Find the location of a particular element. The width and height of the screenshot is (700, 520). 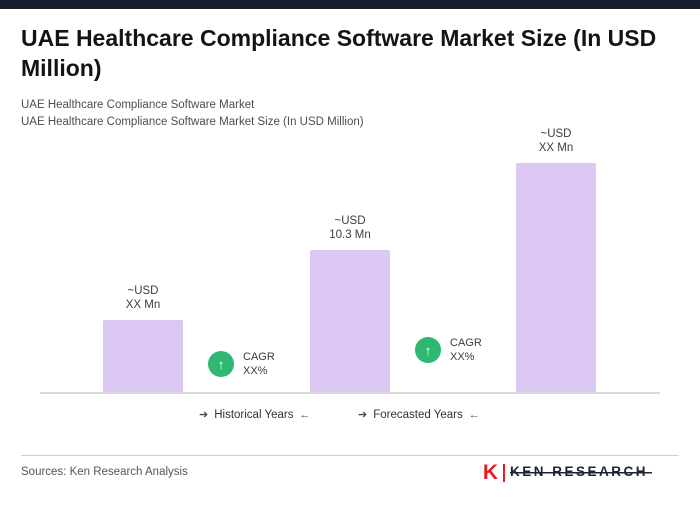

cagr-badge-forecast: ↑ CAGR XX% is located at coordinates (448, 350).